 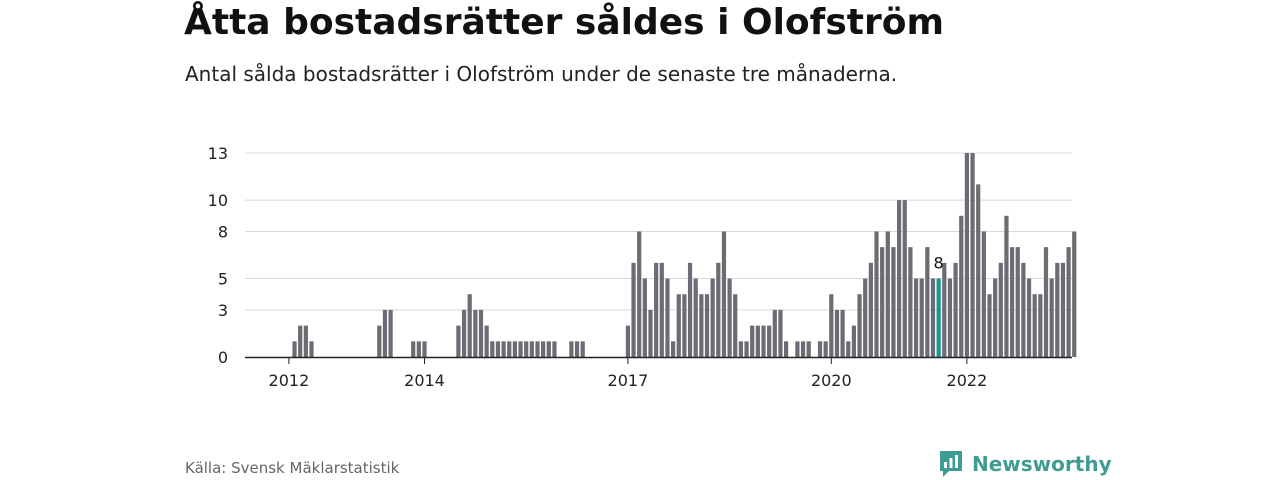 I want to click on y-tick-label: 5, so click(x=223, y=279).